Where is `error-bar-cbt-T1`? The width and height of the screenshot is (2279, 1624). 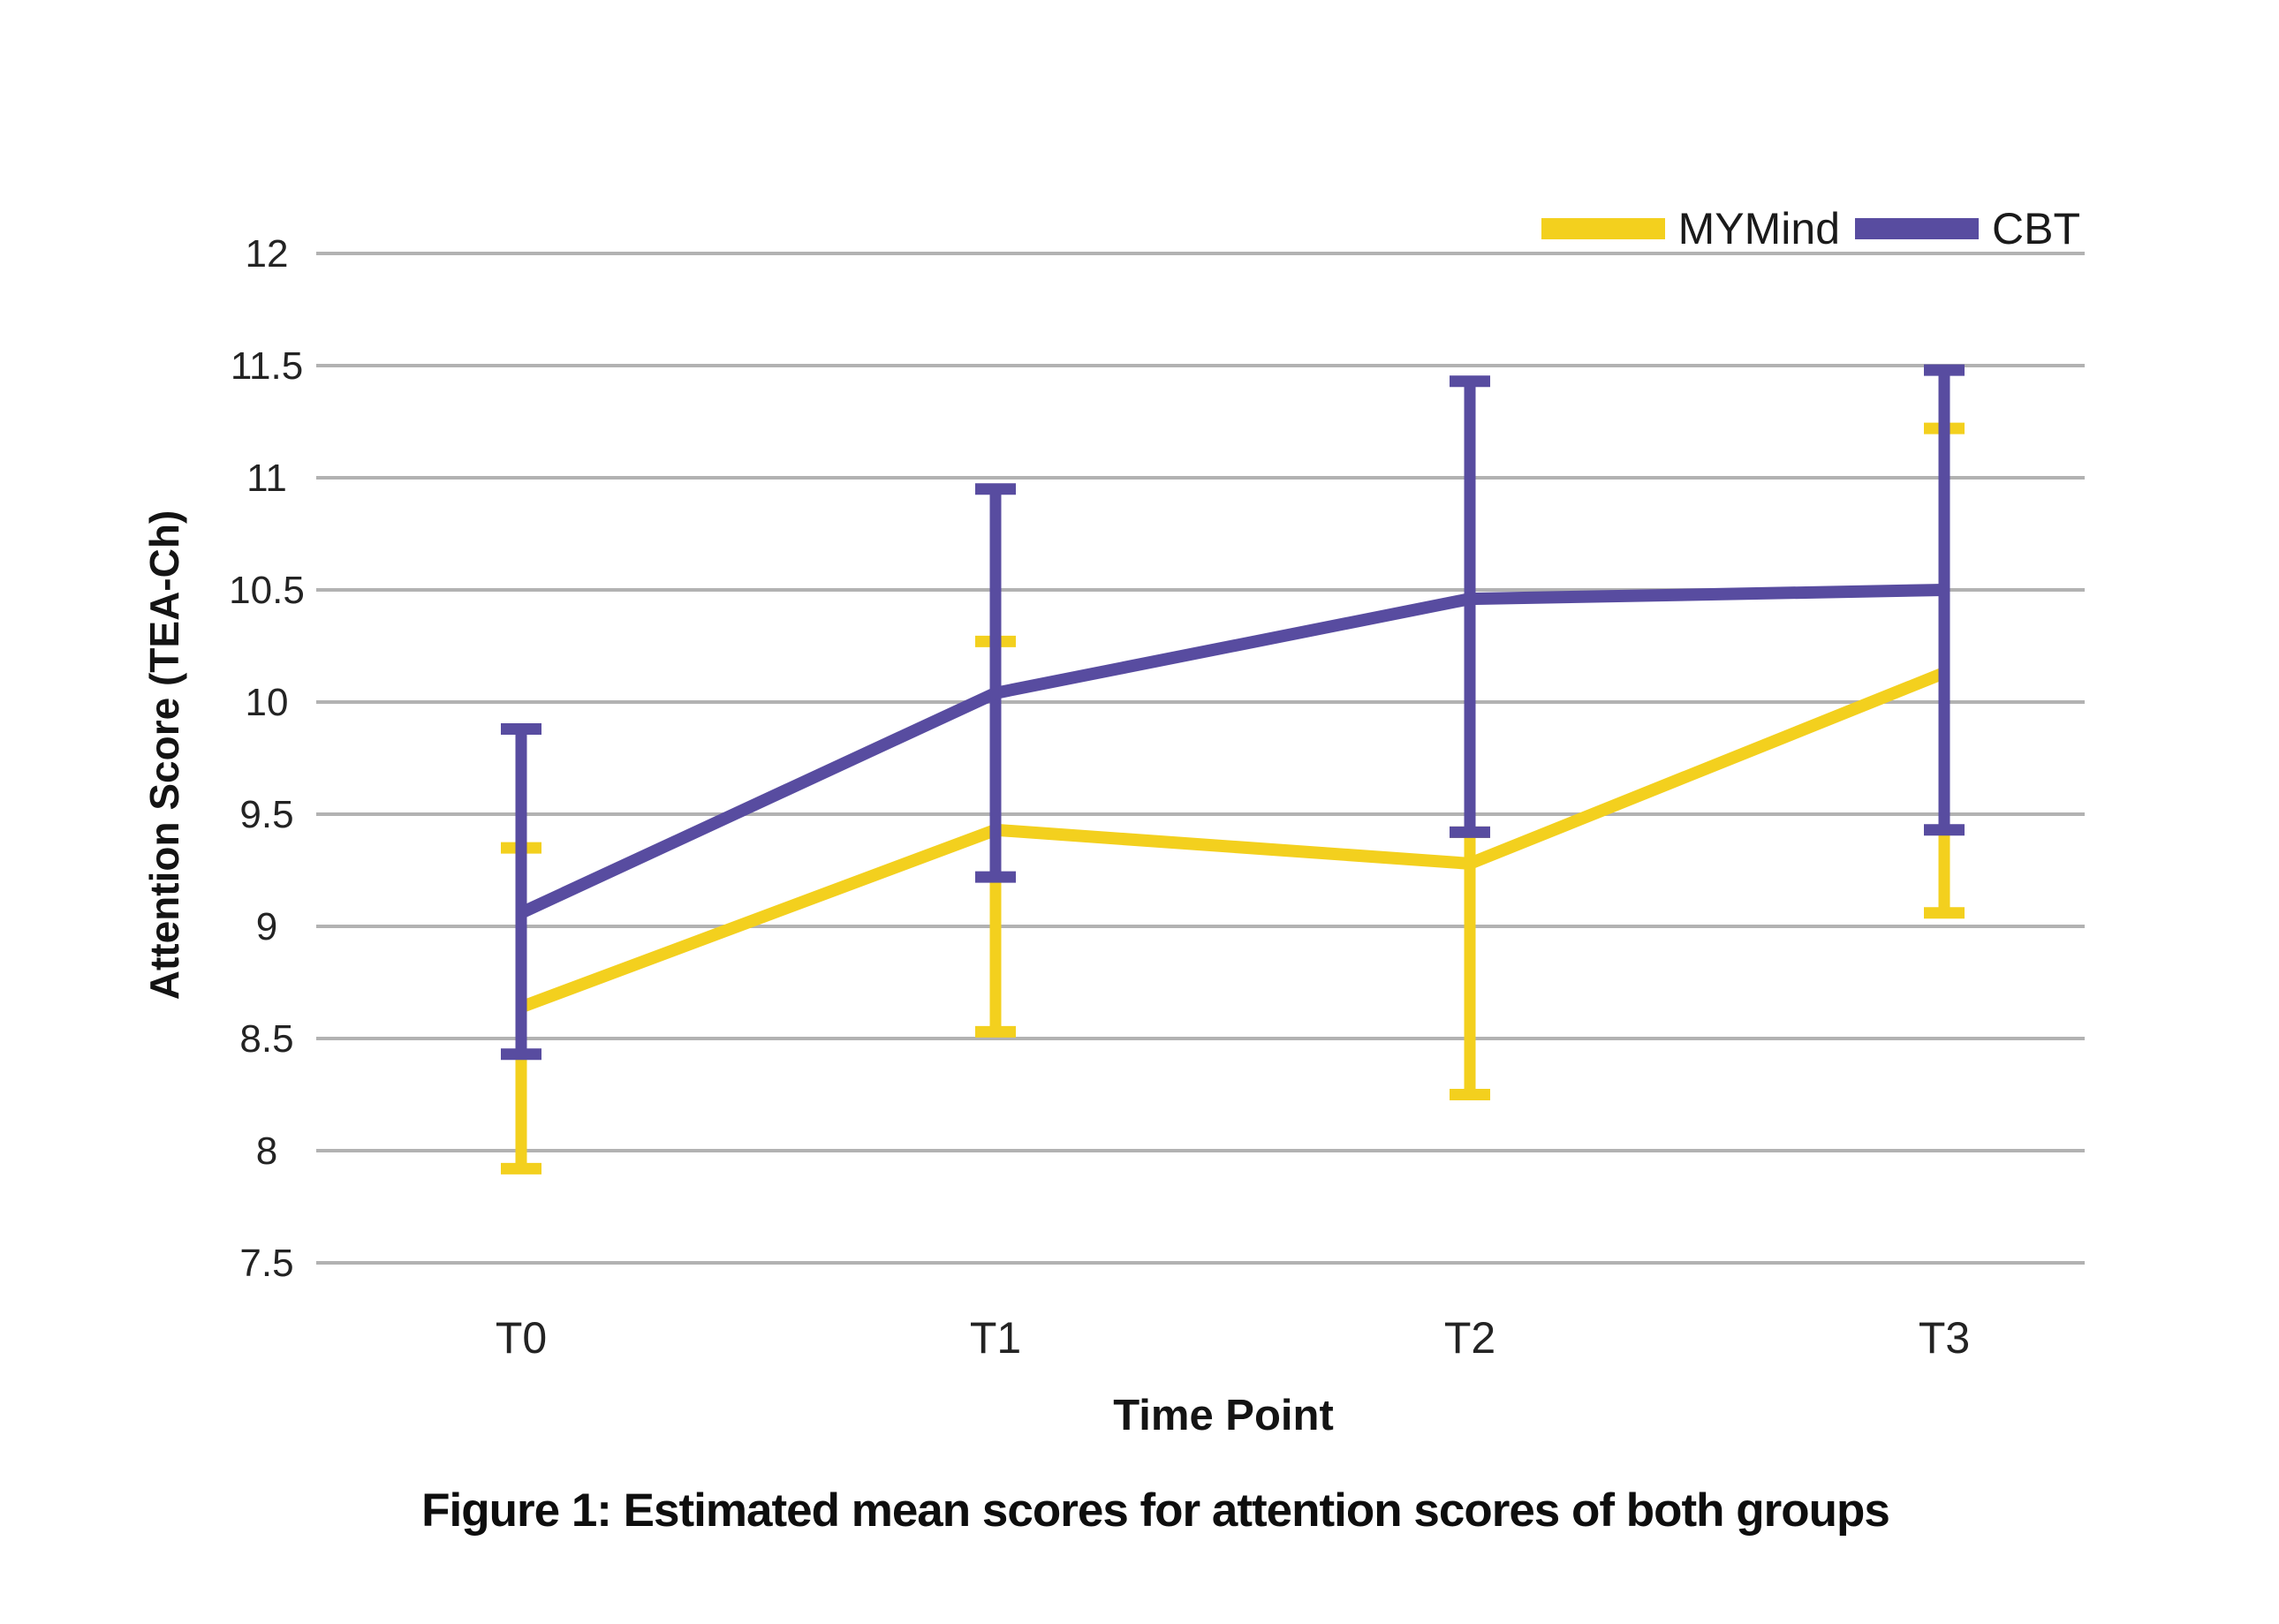
error-bar-cbt-T1 is located at coordinates (995, 683).